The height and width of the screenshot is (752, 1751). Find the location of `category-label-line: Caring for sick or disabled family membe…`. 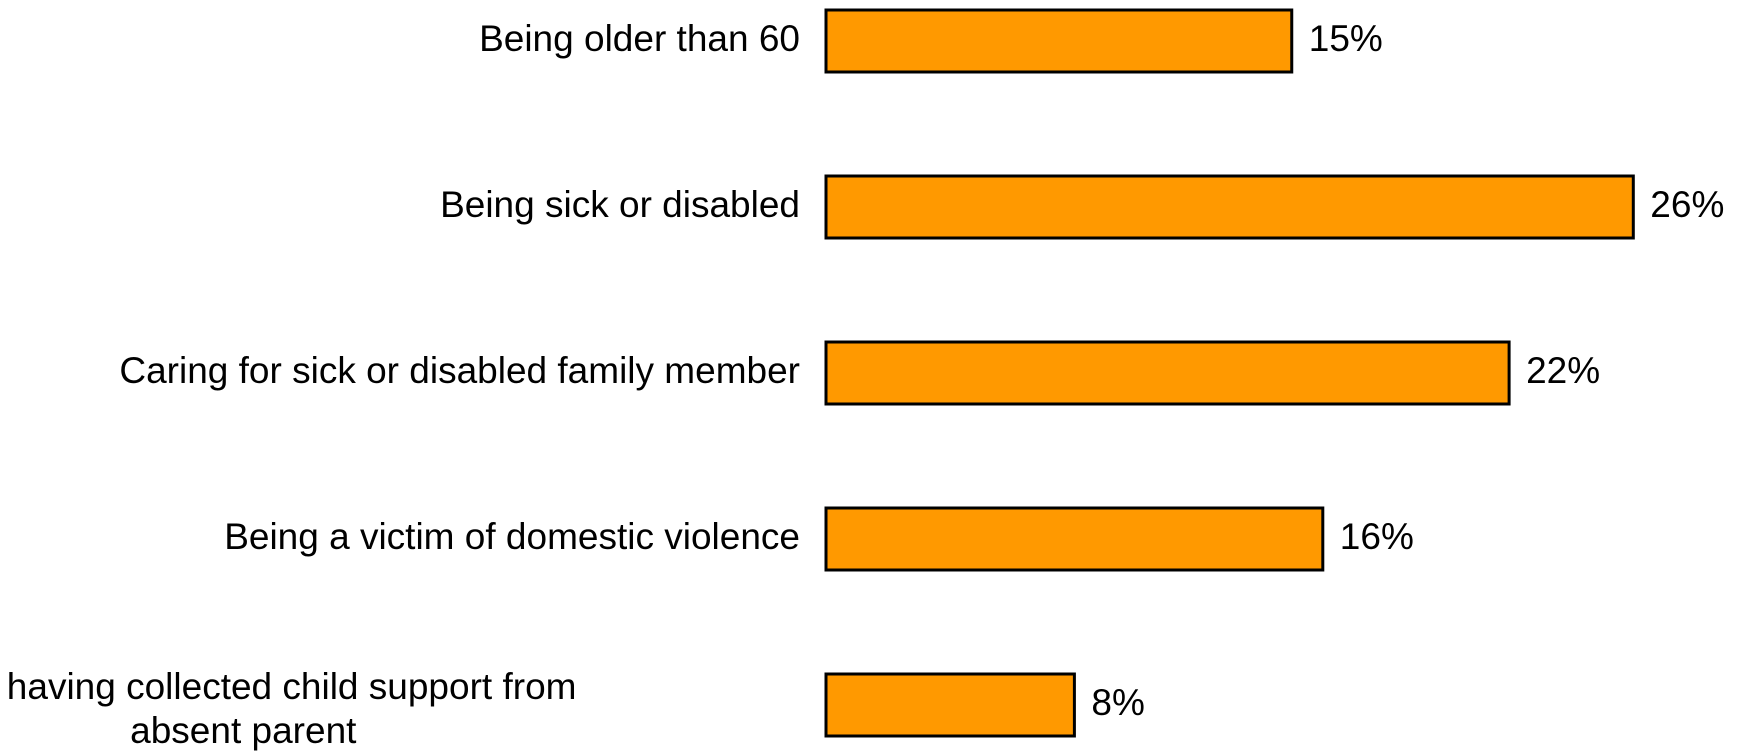

category-label-line: Caring for sick or disabled family membe… is located at coordinates (459, 370).